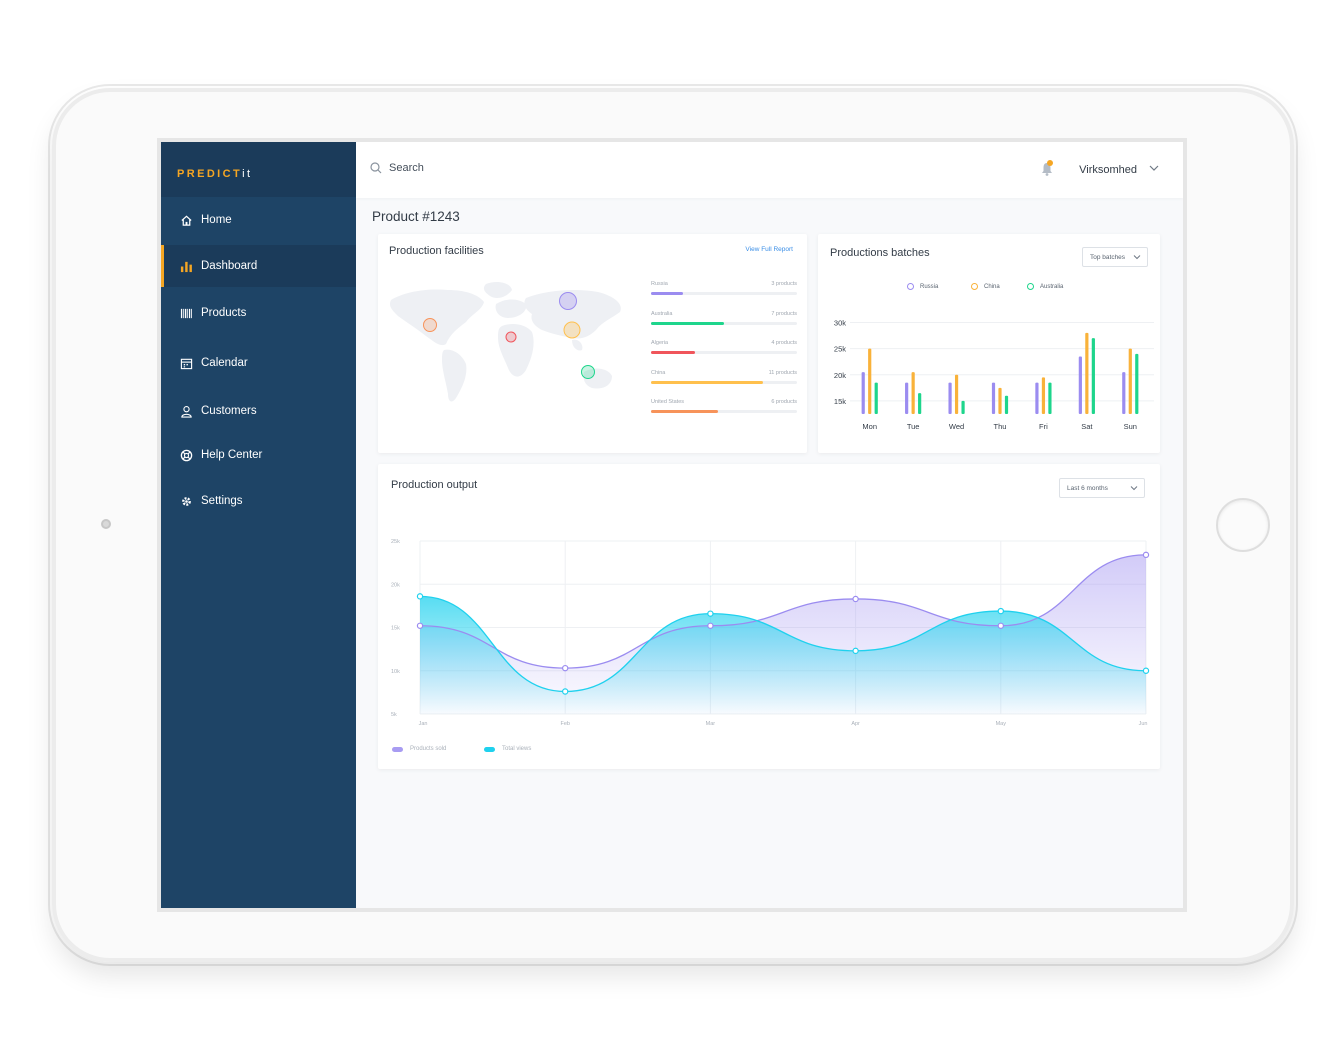 The image size is (1338, 1061). Describe the element at coordinates (1108, 257) in the screenshot. I see `dropdown-label: Top batches` at that location.